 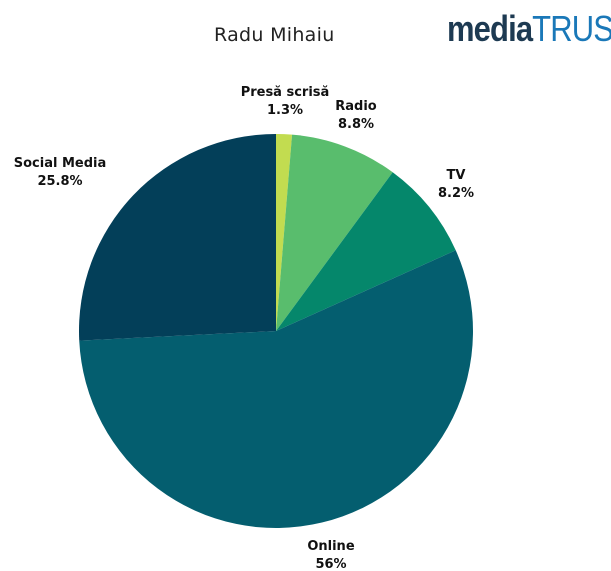 What do you see at coordinates (59, 181) in the screenshot?
I see `slice-value-label: 25.8%` at bounding box center [59, 181].